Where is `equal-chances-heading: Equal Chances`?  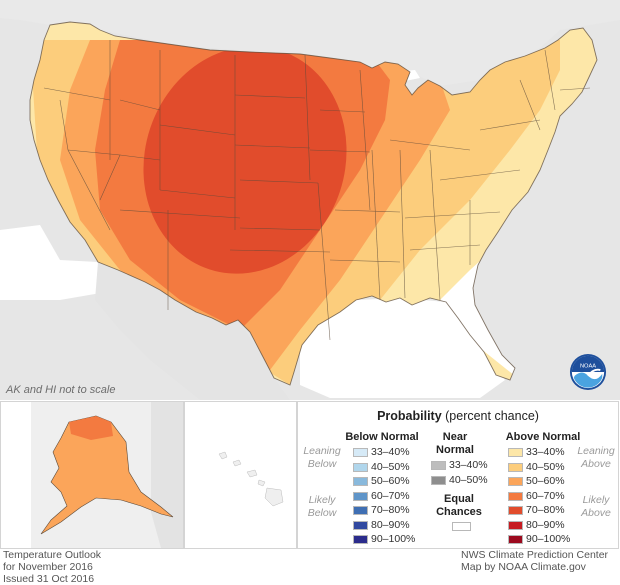
equal-chances-heading: Equal Chances is located at coordinates (459, 506).